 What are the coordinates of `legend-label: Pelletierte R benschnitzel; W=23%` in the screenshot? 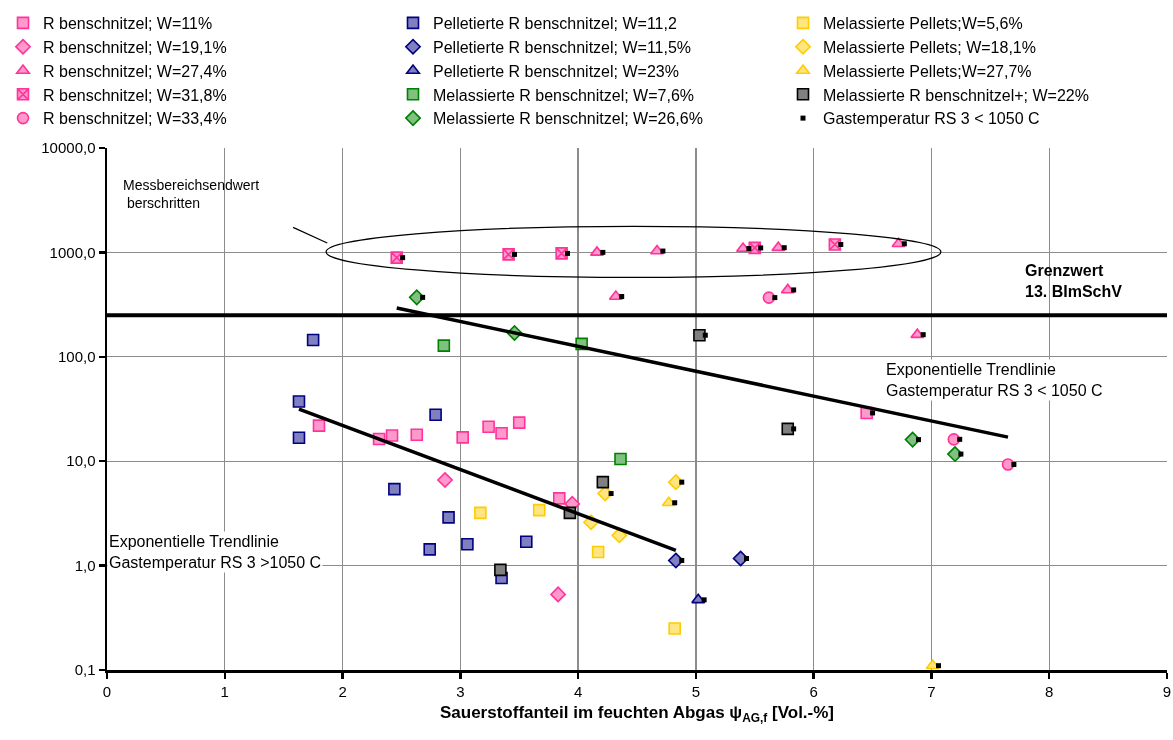 It's located at (556, 71).